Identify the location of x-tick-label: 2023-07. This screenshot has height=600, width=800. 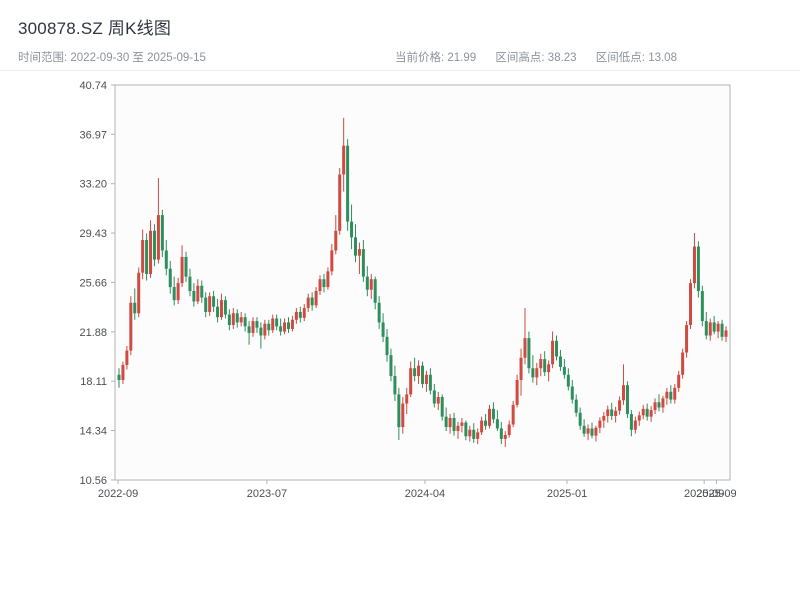
(267, 494).